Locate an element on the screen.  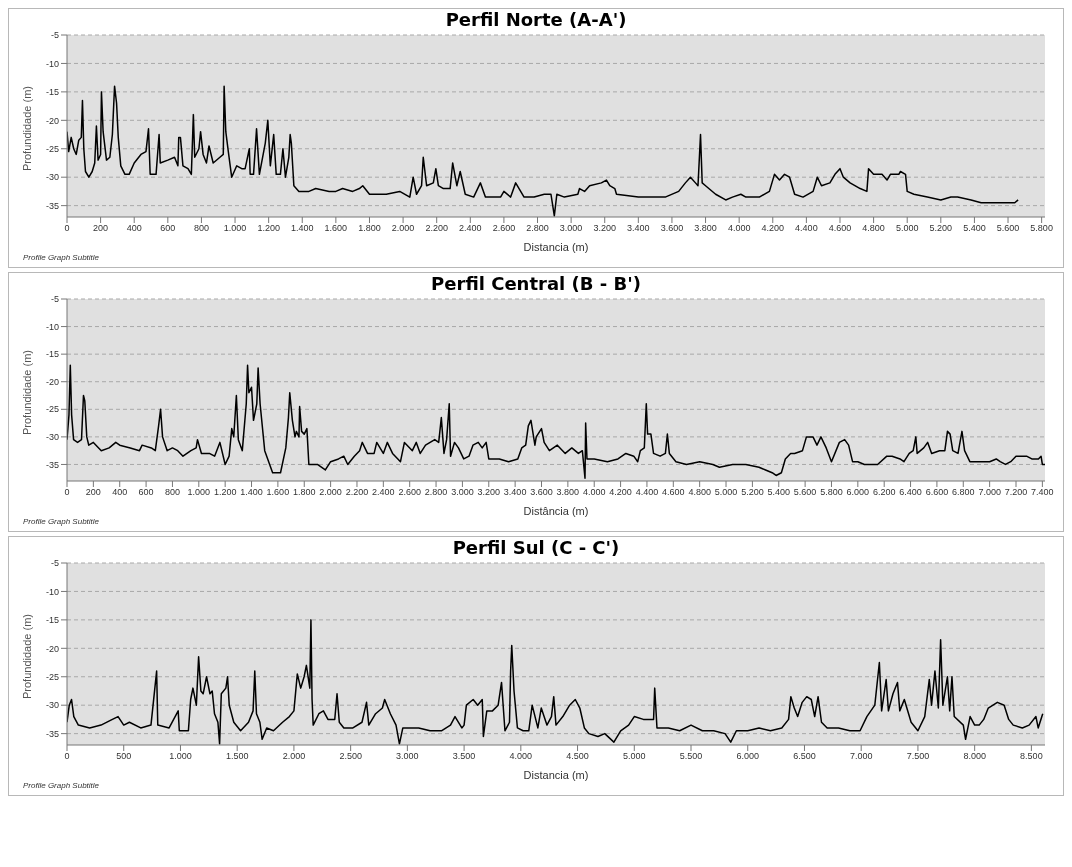
x-tick-label: 1.400 is located at coordinates (251, 492).